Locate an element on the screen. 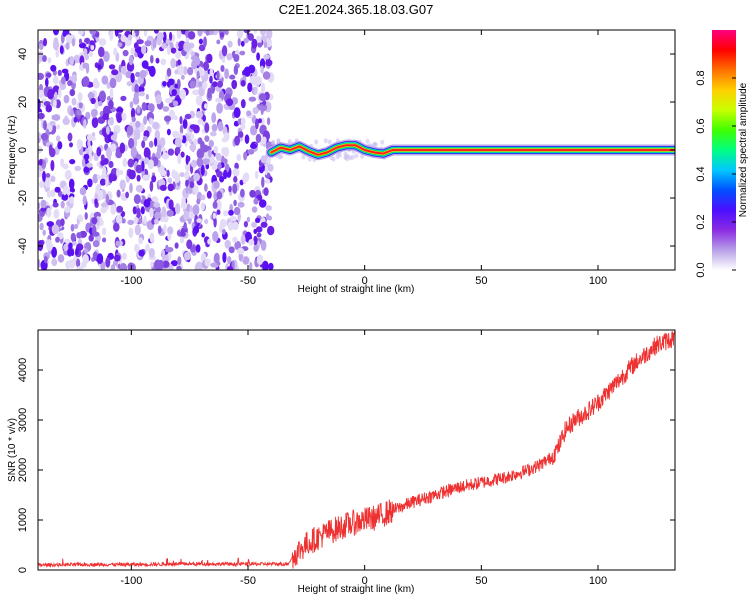 The height and width of the screenshot is (600, 750). colorbar-tick-label: 0.0 is located at coordinates (701, 269).